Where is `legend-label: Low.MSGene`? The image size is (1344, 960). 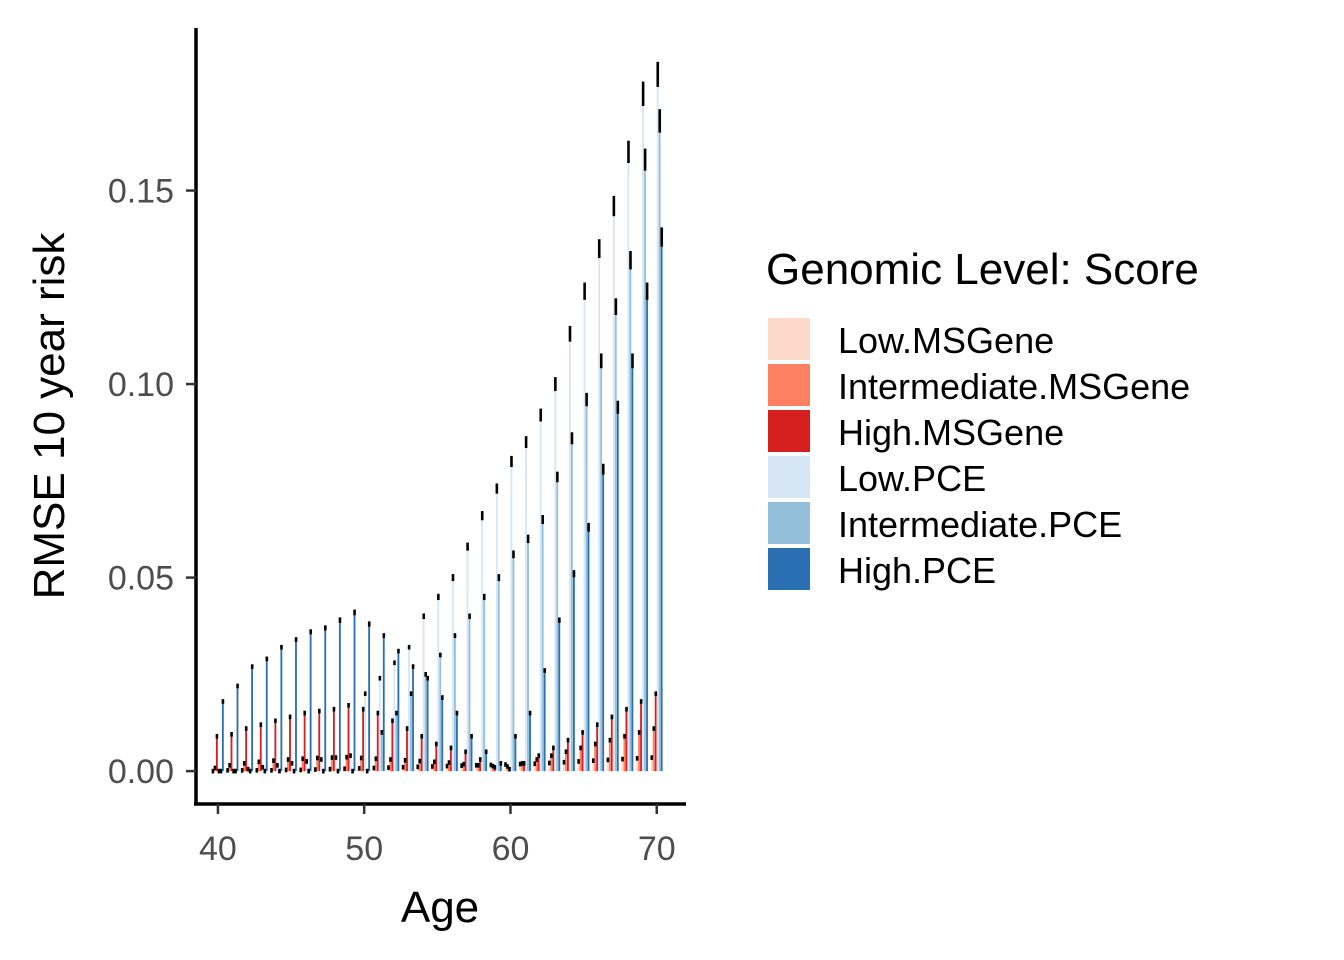 legend-label: Low.MSGene is located at coordinates (946, 340).